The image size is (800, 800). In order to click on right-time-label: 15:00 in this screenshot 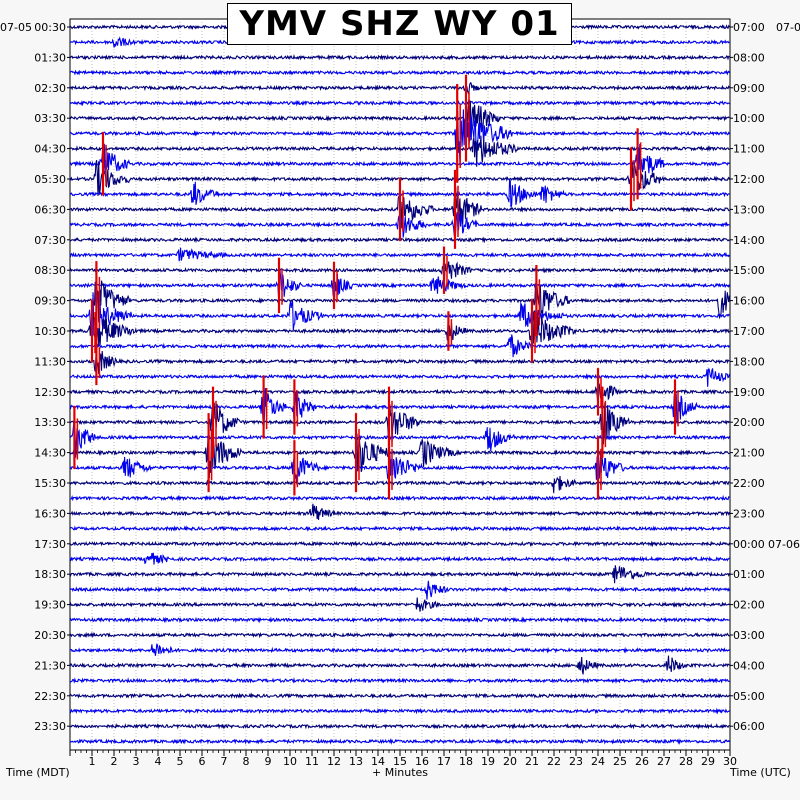, I will do `click(749, 270)`.